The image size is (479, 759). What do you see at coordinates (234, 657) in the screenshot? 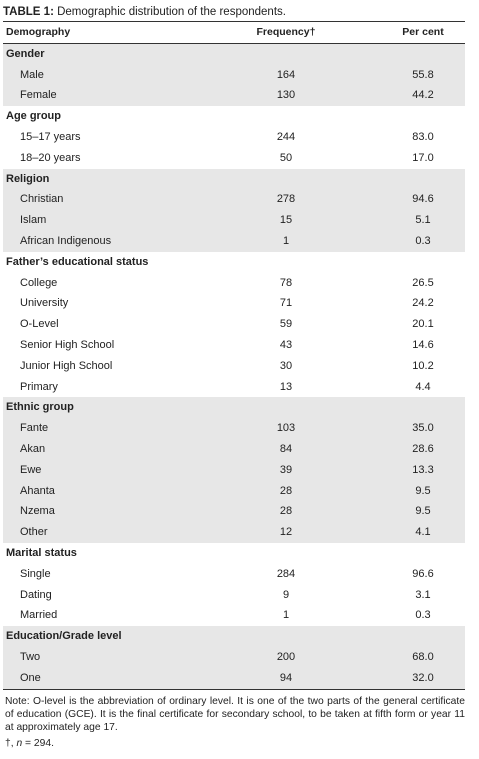
I see `data-row: Two 200 68.0` at bounding box center [234, 657].